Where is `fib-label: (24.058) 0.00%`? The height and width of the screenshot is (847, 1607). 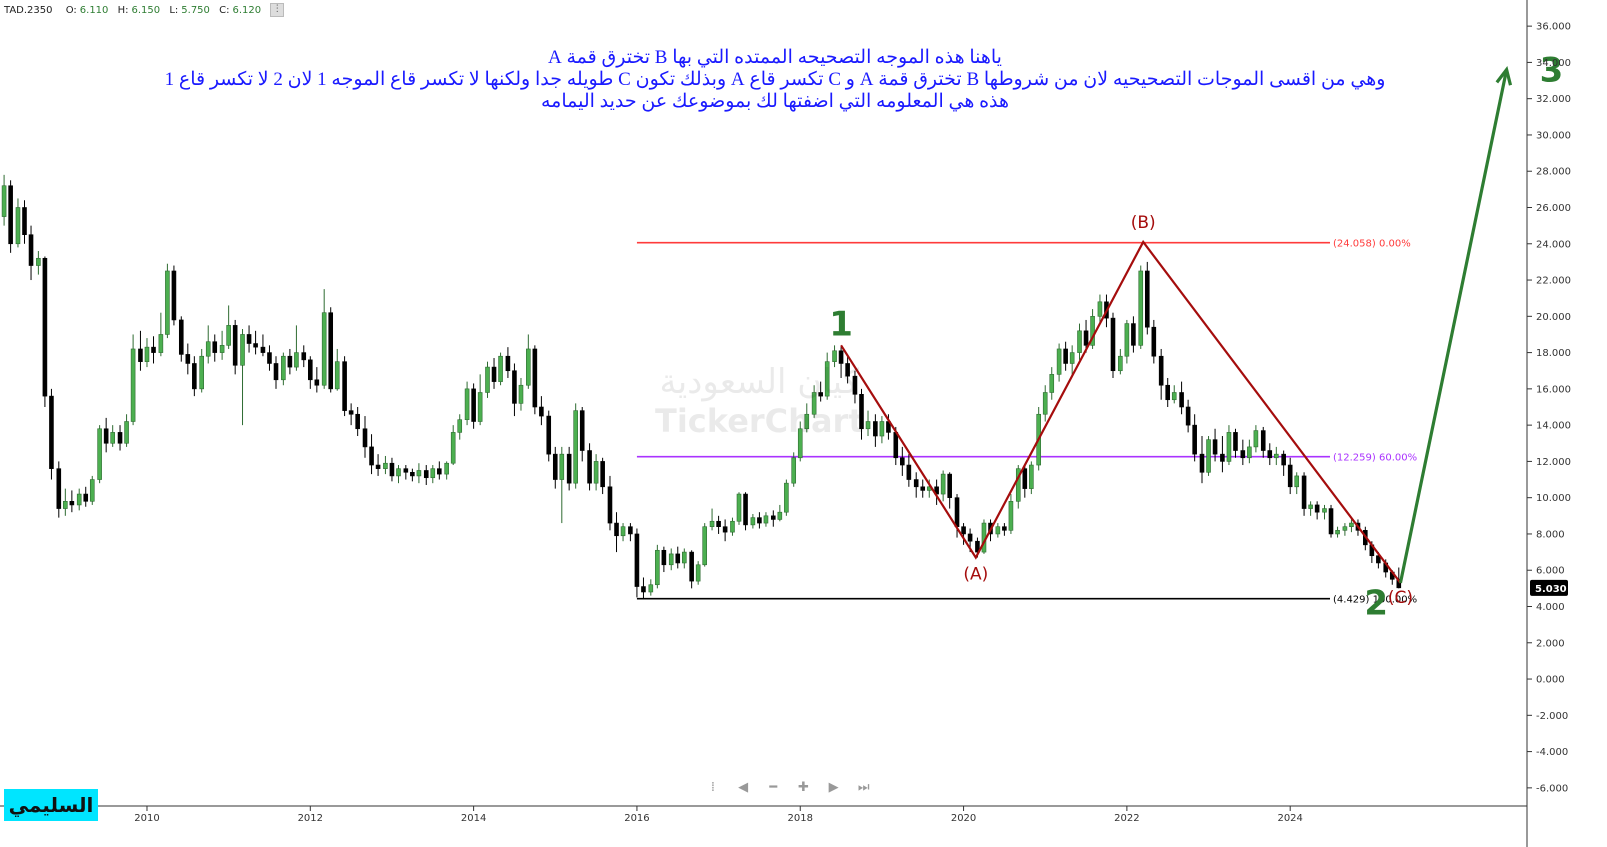
fib-label: (24.058) 0.00% is located at coordinates (1372, 244).